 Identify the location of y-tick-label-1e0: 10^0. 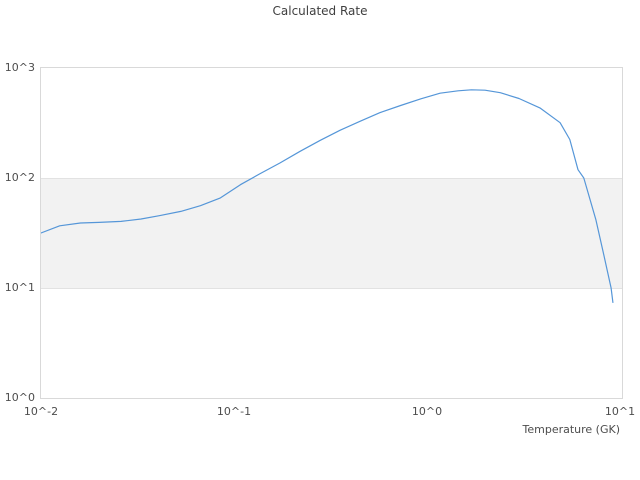
(19, 397).